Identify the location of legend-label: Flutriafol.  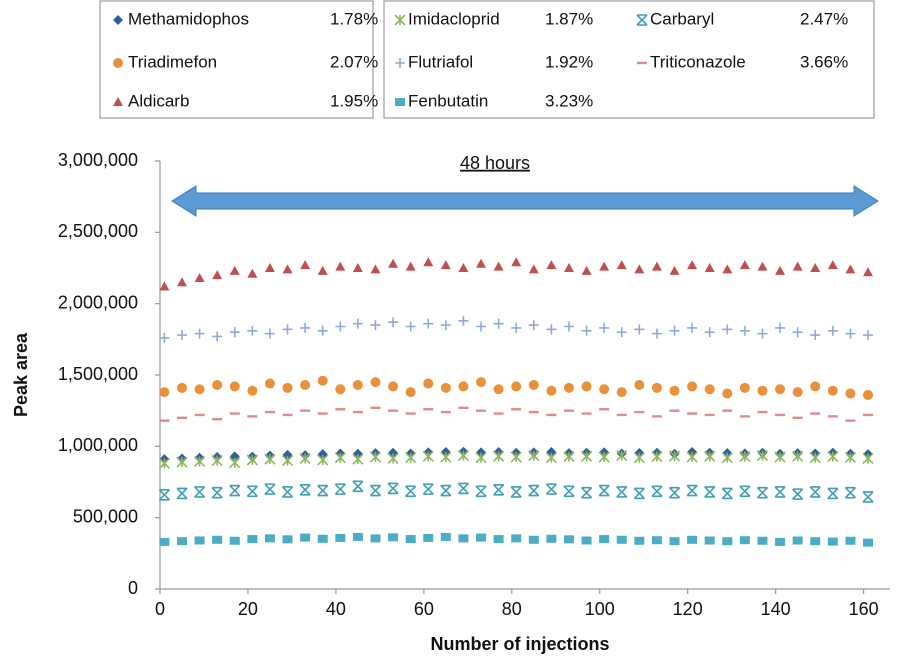
(440, 61).